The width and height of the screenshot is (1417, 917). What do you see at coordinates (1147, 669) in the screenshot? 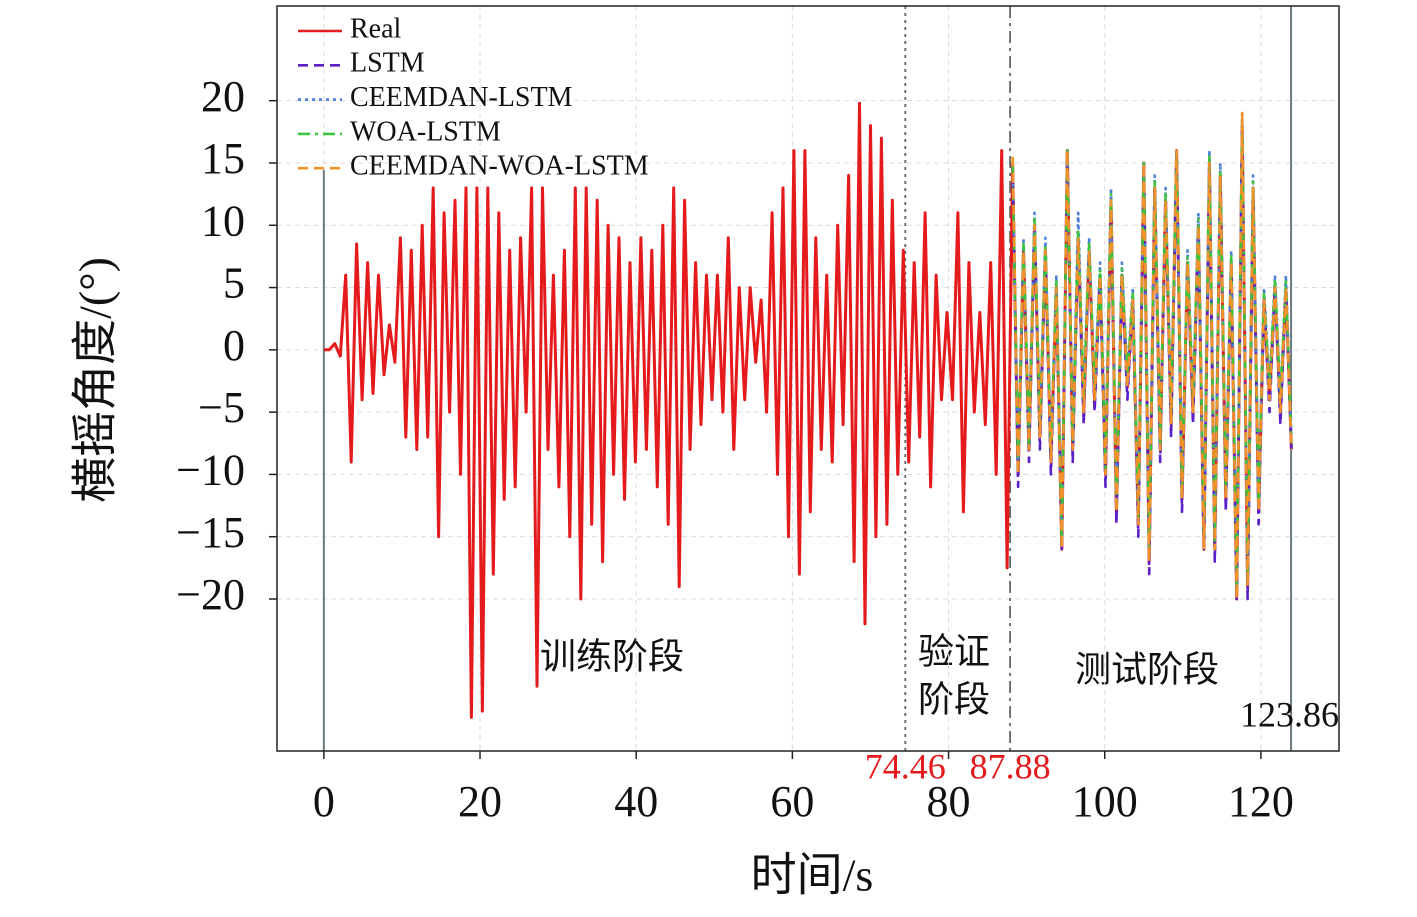
I see `phase-label: 测试阶段` at bounding box center [1147, 669].